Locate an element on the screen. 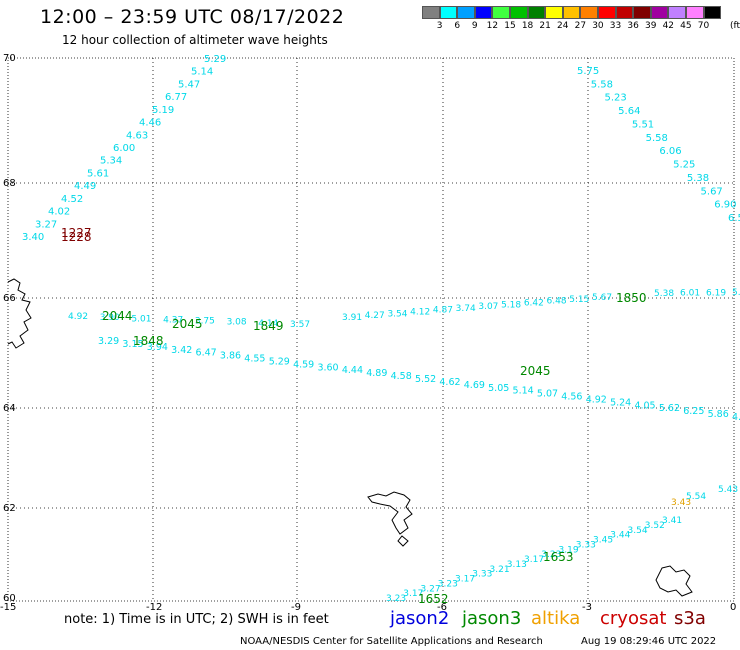 This screenshot has height=650, width=740. colorbar-label: 9 is located at coordinates (474, 26).